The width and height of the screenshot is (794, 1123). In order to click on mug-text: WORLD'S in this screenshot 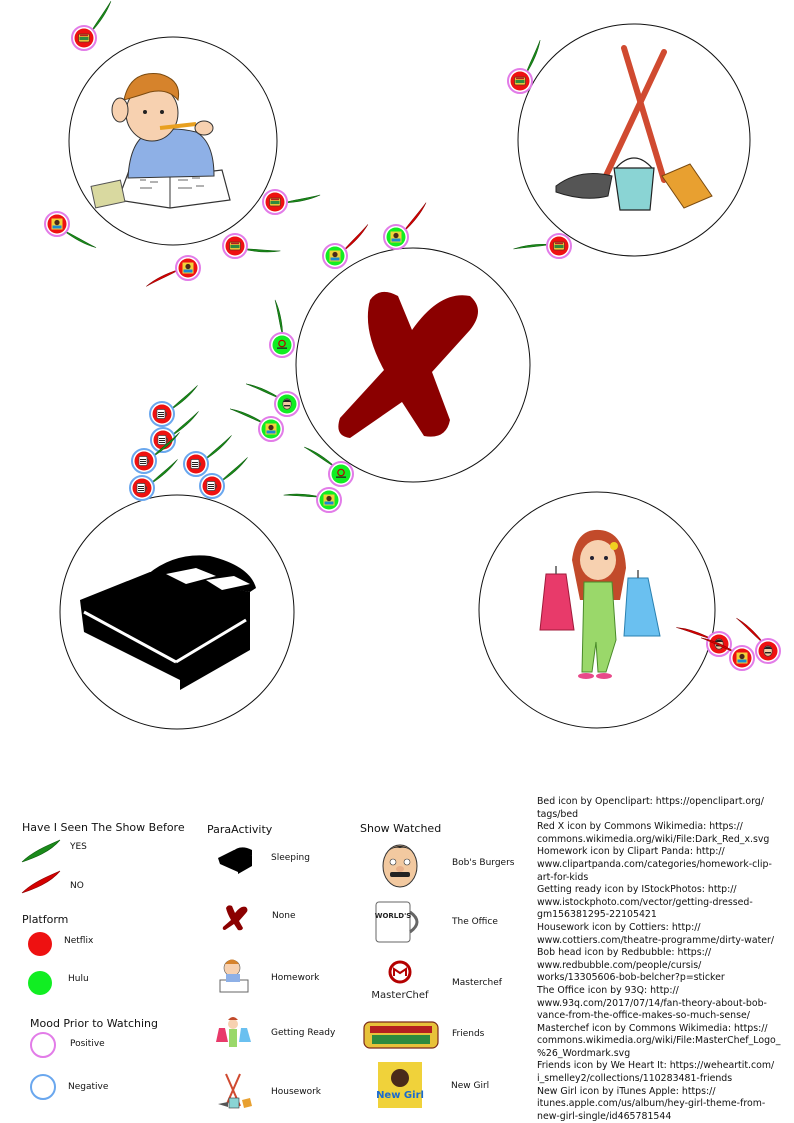, I will do `click(393, 916)`.